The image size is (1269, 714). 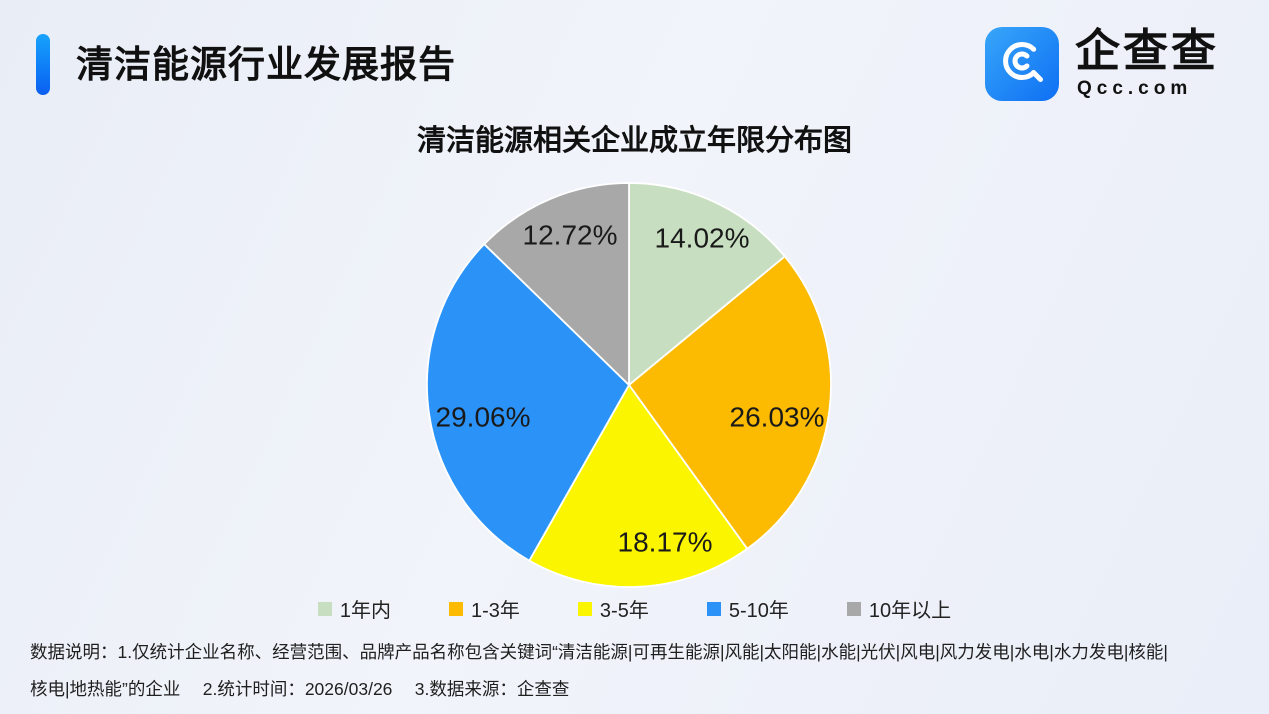 I want to click on pie-label-5-10年: 29.06%, so click(x=483, y=417).